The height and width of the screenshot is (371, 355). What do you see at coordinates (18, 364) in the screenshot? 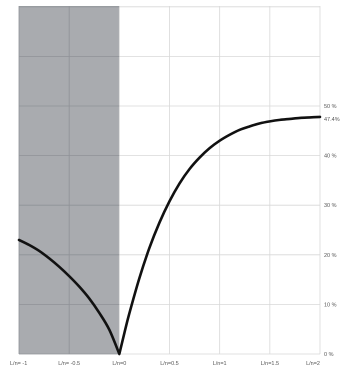
I see `x-tick-label: L/n= -1` at bounding box center [18, 364].